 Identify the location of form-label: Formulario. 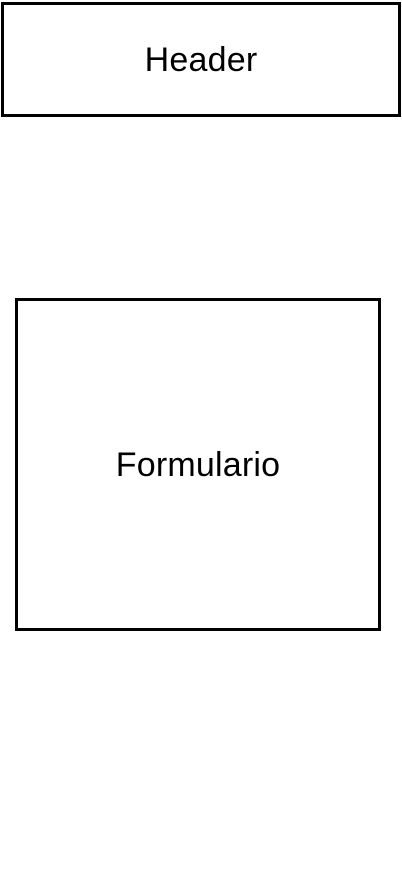
(198, 464).